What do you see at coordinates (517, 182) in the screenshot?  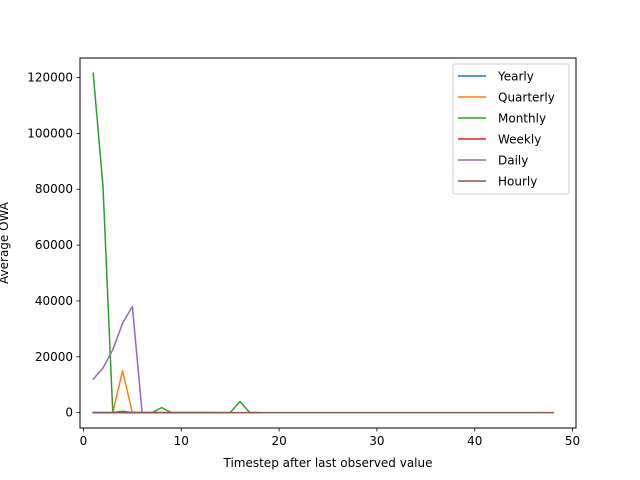 I see `legend-label-hourly: Hourly` at bounding box center [517, 182].